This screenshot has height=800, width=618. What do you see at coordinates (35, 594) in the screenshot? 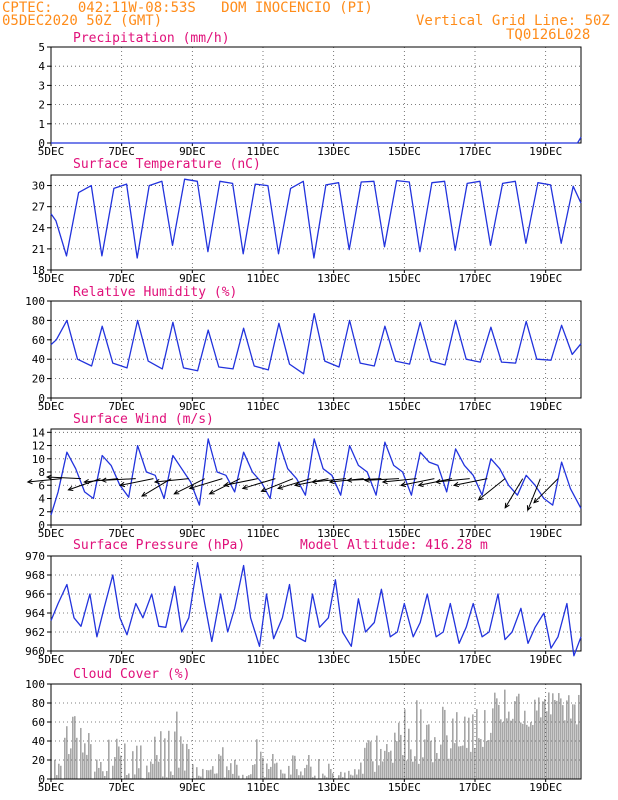
I see `y-tick-label: 966` at bounding box center [35, 594].